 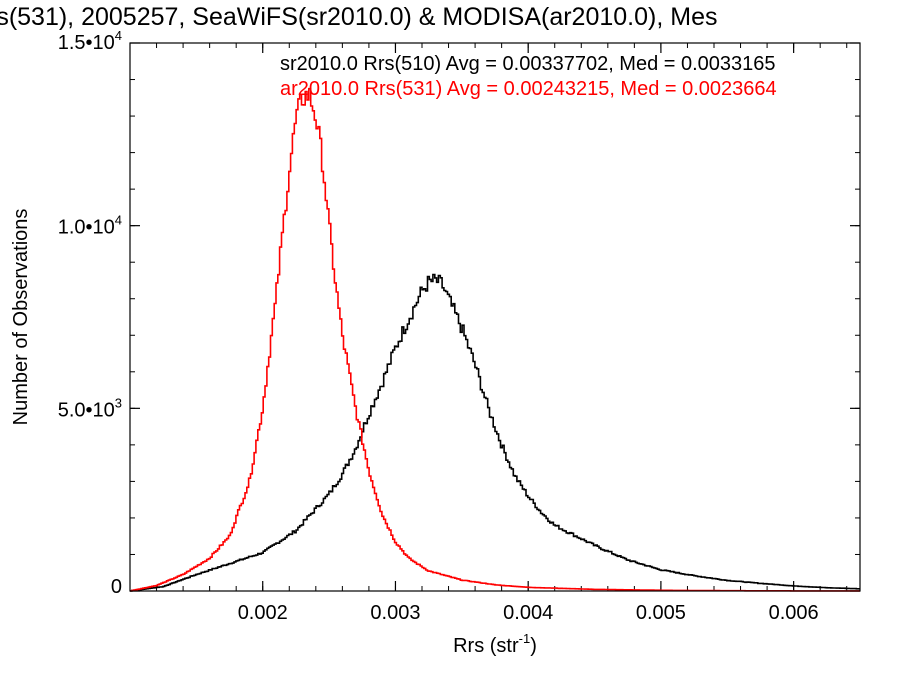 What do you see at coordinates (21, 317) in the screenshot?
I see `y-axis-title: Number of Observations` at bounding box center [21, 317].